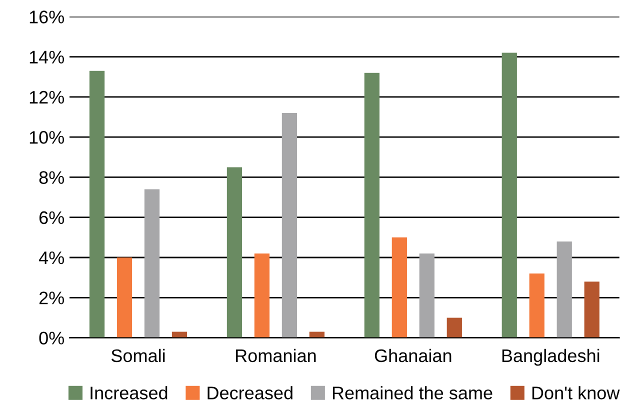 The width and height of the screenshot is (632, 417). I want to click on y-tick-label: 14%, so click(47, 57).